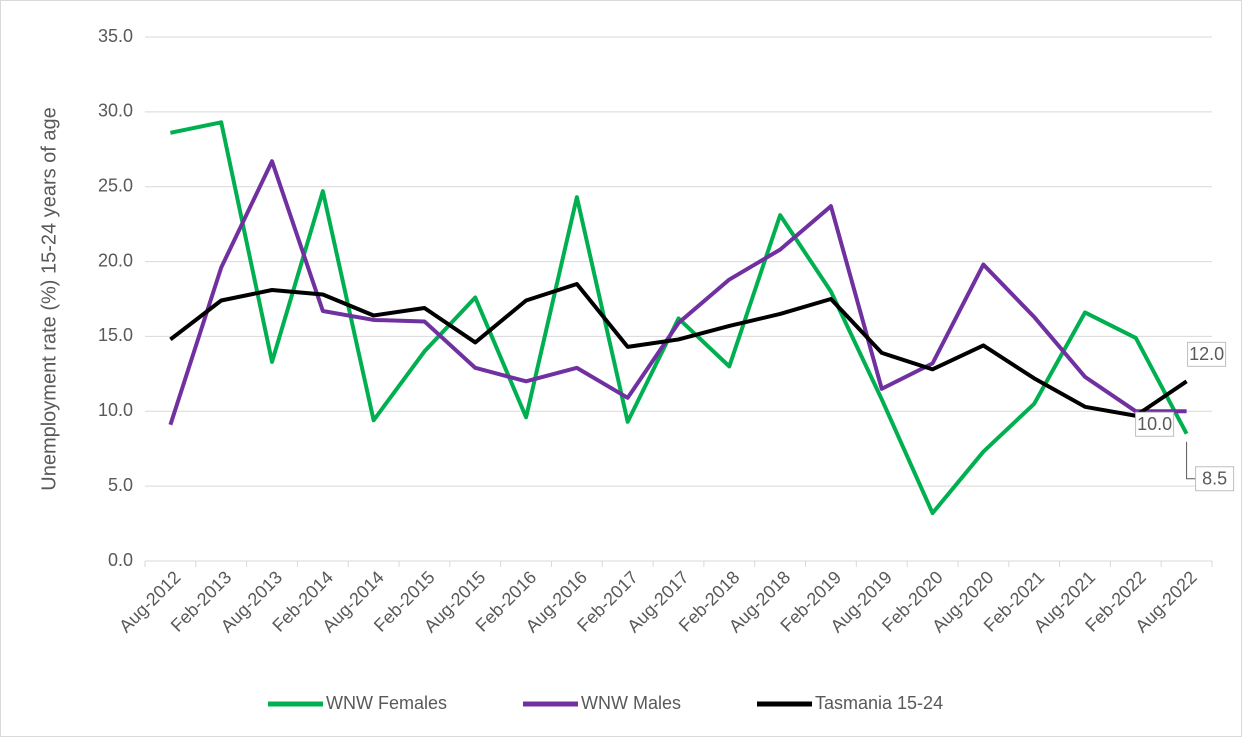 This screenshot has width=1243, height=738. I want to click on y-axis-label: Unemployment rate (%) 15-24 years of age, so click(49, 299).